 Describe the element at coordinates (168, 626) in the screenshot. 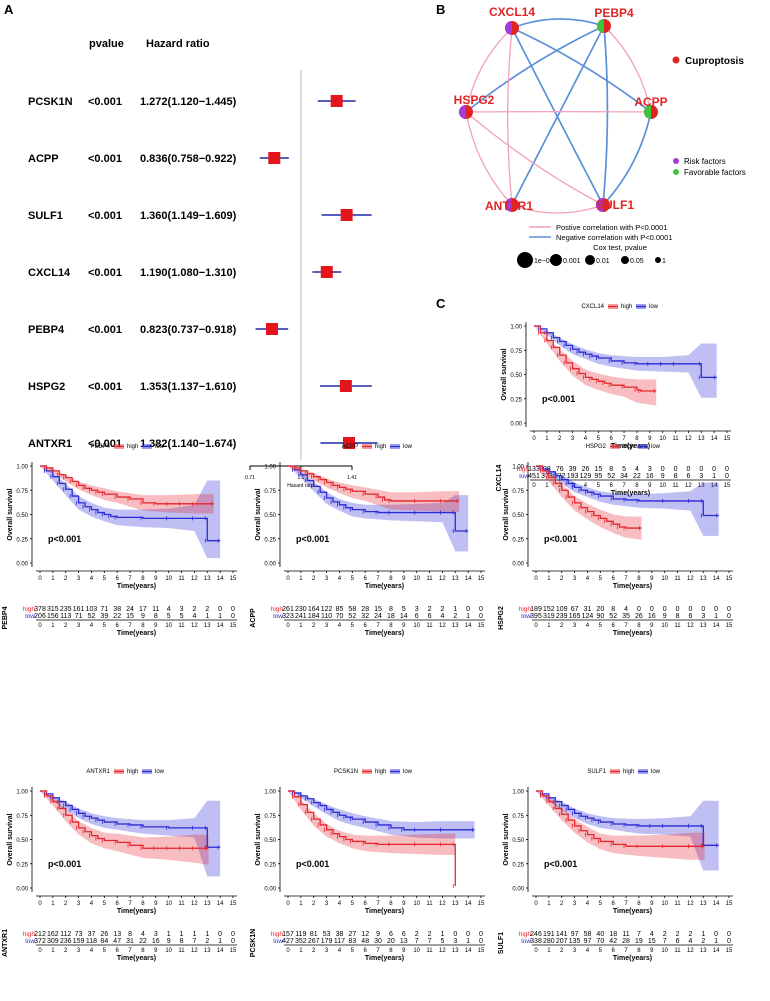

I see `risk-table-x-tick-label: 10` at that location.